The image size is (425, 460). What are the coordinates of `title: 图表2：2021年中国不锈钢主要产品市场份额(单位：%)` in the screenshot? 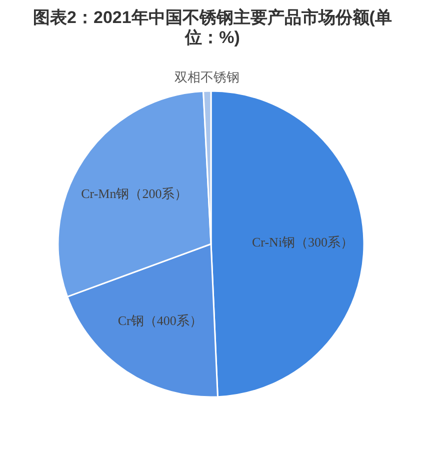 It's located at (212, 28).